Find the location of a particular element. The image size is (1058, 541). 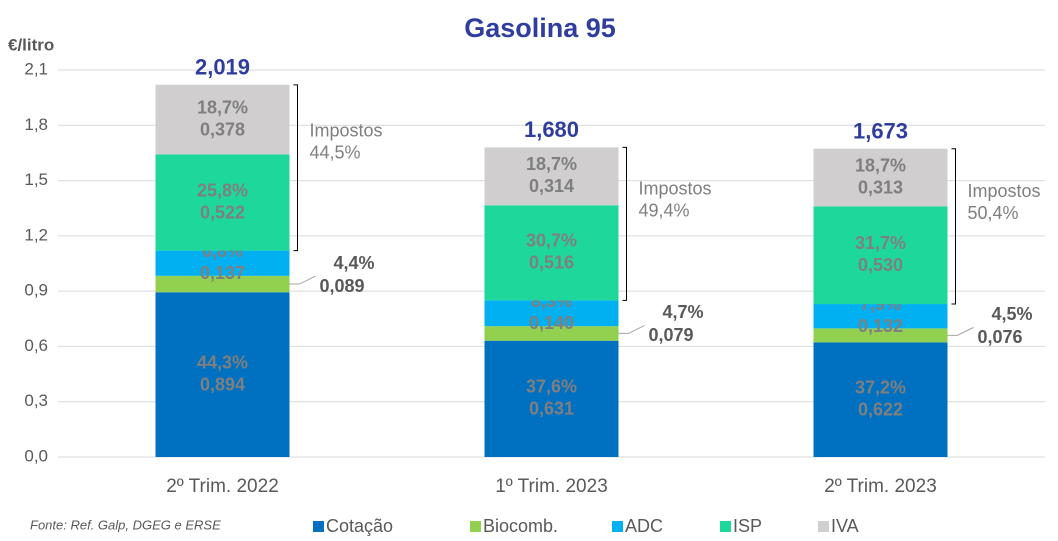

value-label: 0,516 is located at coordinates (551, 263).